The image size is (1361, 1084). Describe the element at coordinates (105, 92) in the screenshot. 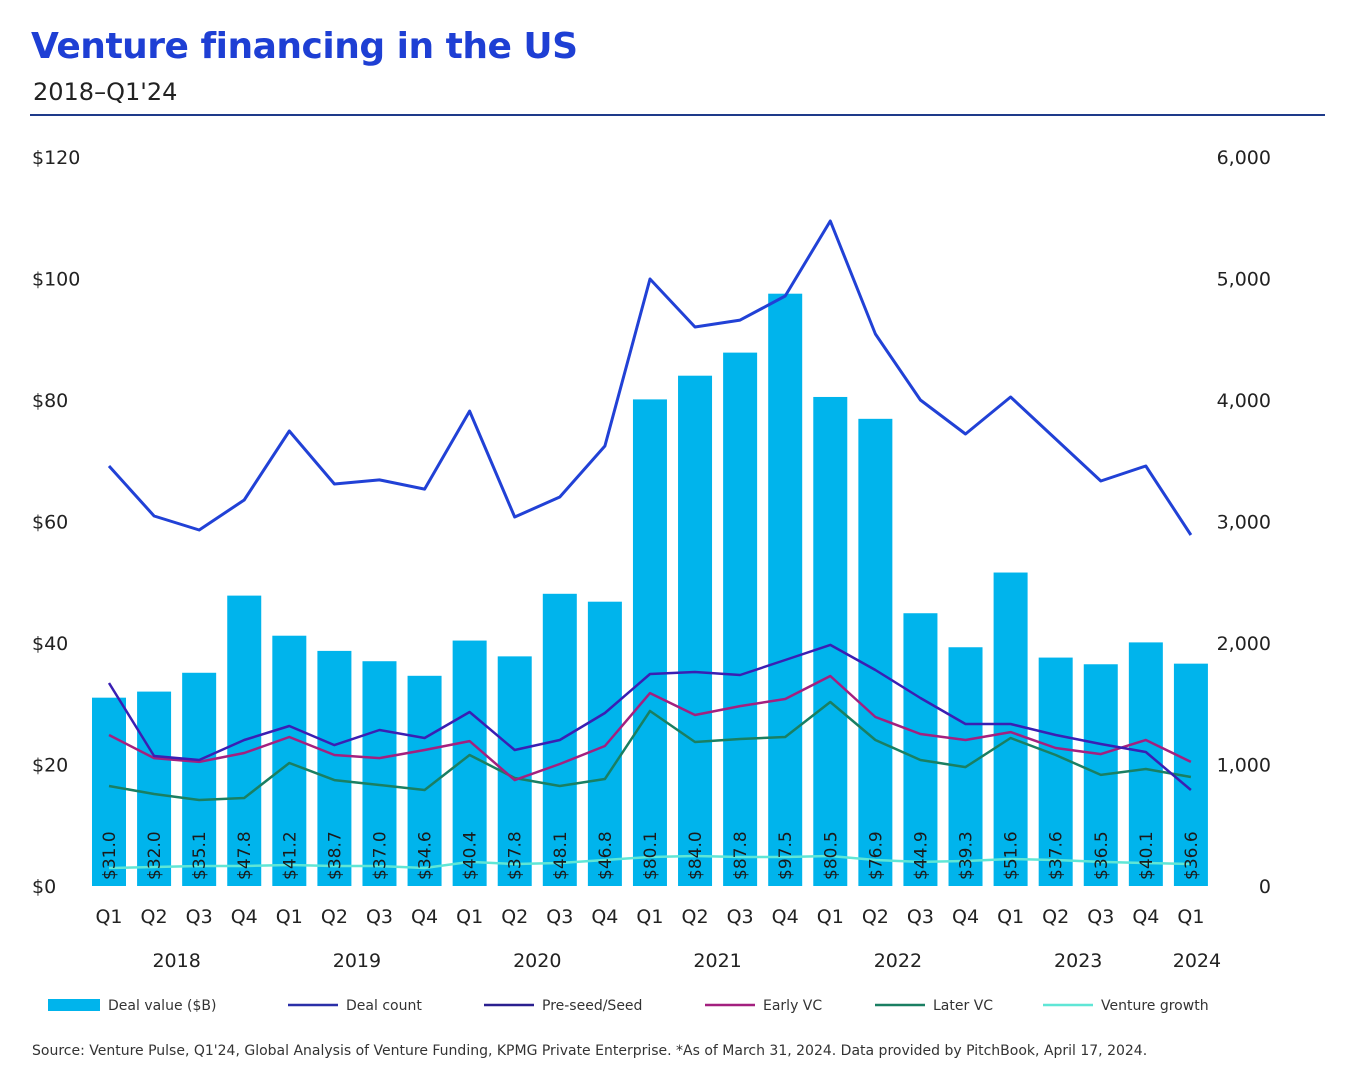

I see `chart-subtitle: 2018–Q1'24` at that location.